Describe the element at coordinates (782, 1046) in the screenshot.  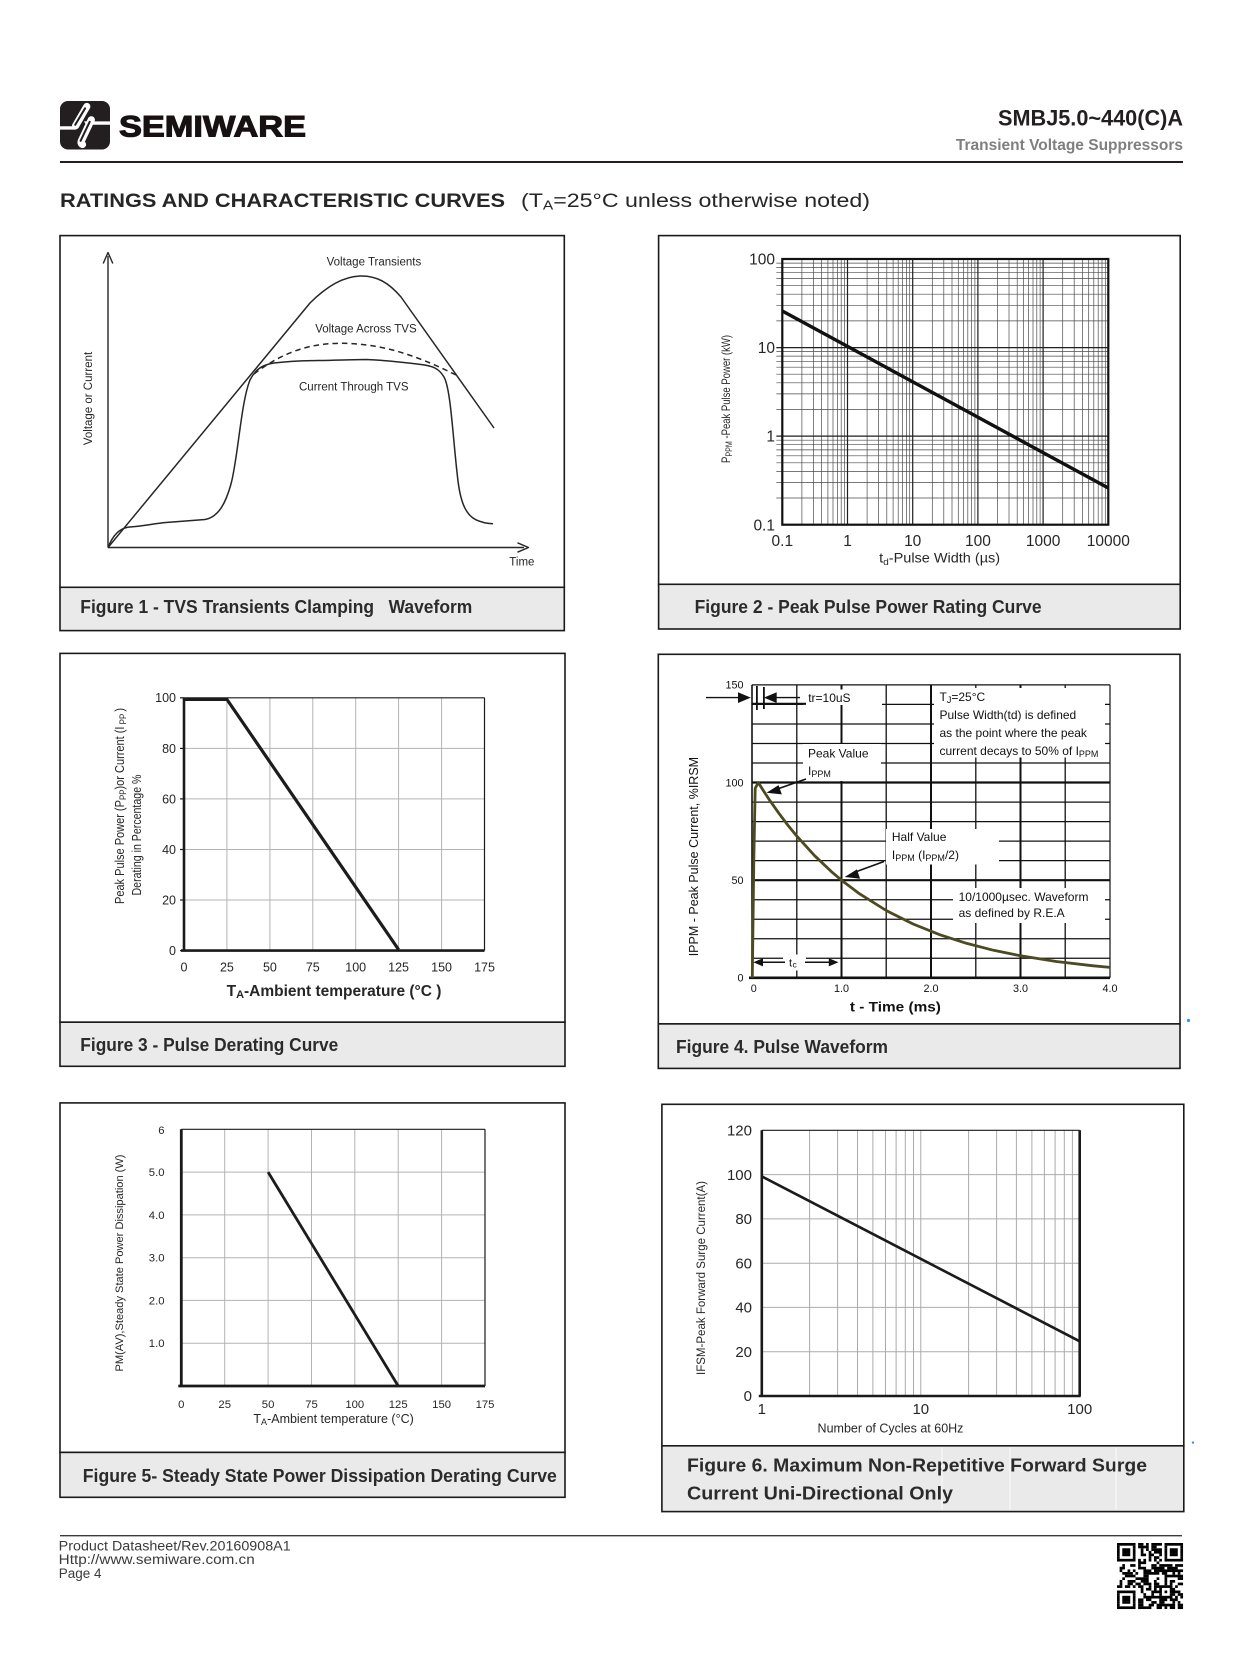
I see `svg-text: Figure 4. Pulse Waveform` at that location.